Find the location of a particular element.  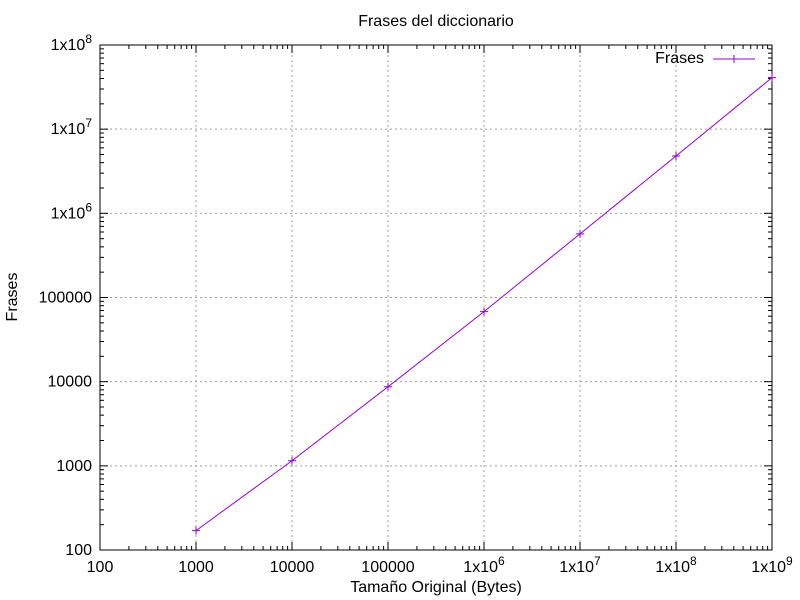

x-tick-label: 100000 is located at coordinates (387, 567).